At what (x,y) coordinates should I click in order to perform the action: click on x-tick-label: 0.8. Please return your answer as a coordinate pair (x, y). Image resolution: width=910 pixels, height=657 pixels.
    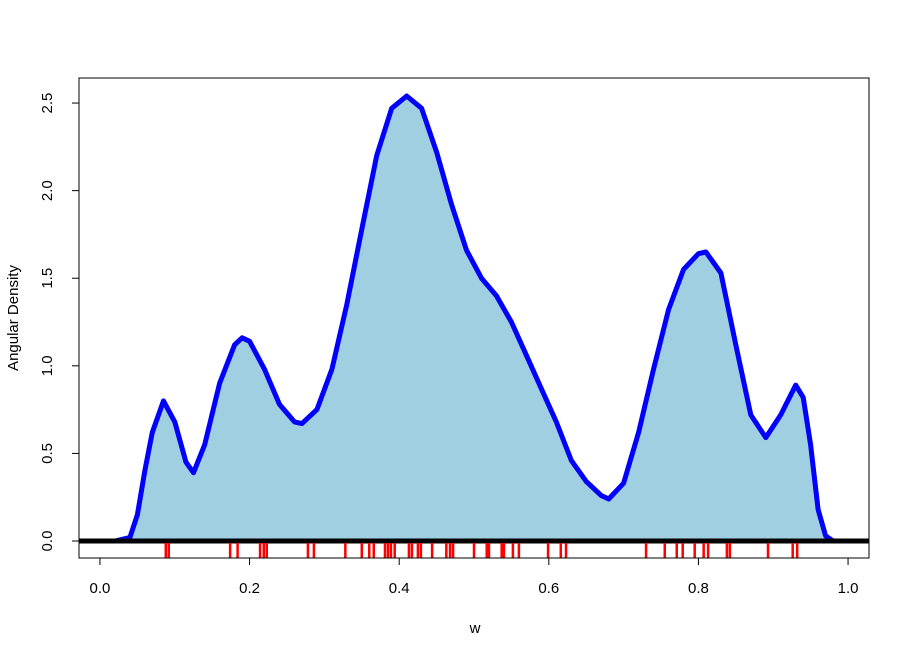
    Looking at the image, I should click on (698, 588).